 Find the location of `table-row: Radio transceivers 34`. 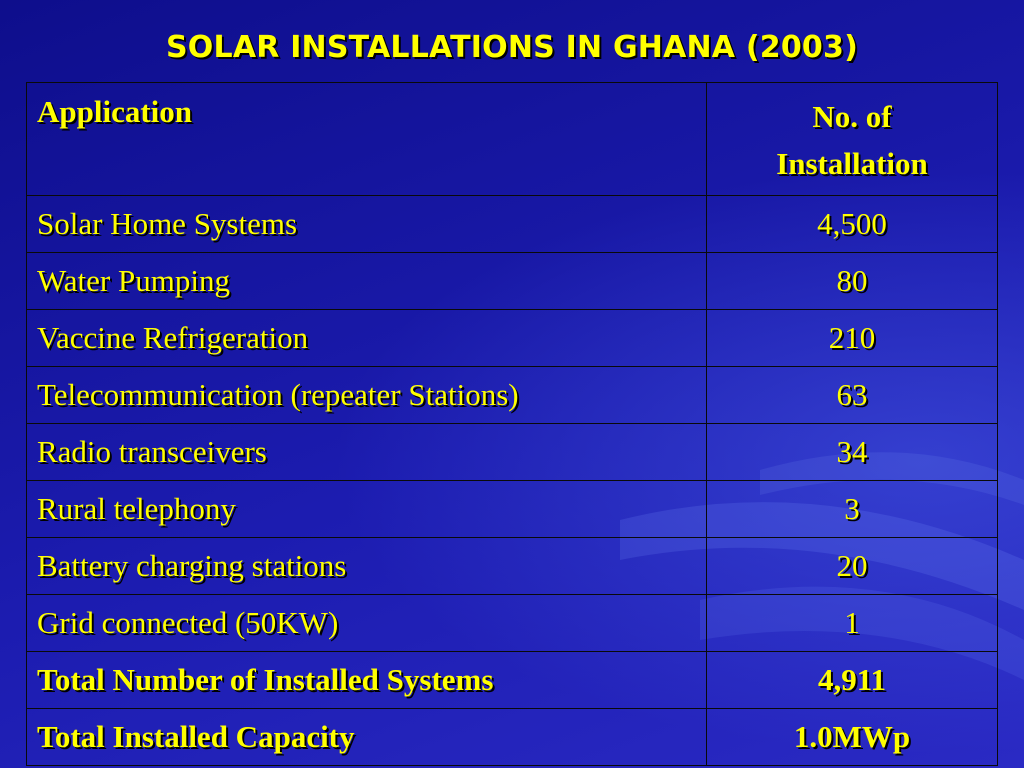

table-row: Radio transceivers 34 is located at coordinates (512, 452).